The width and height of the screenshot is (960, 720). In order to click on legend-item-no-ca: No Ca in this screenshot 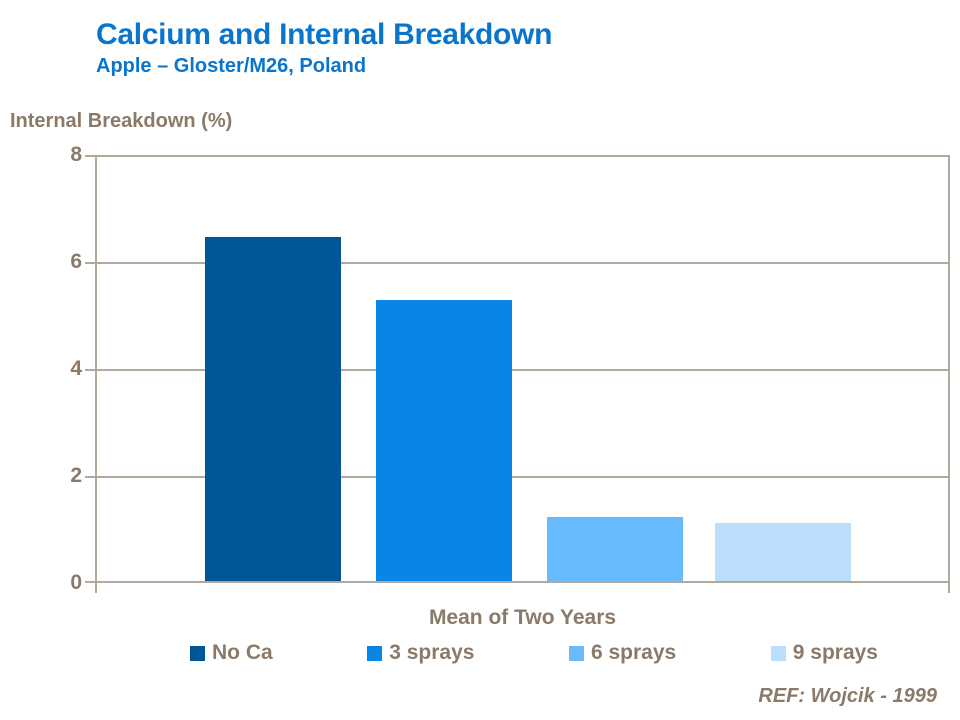, I will do `click(231, 653)`.